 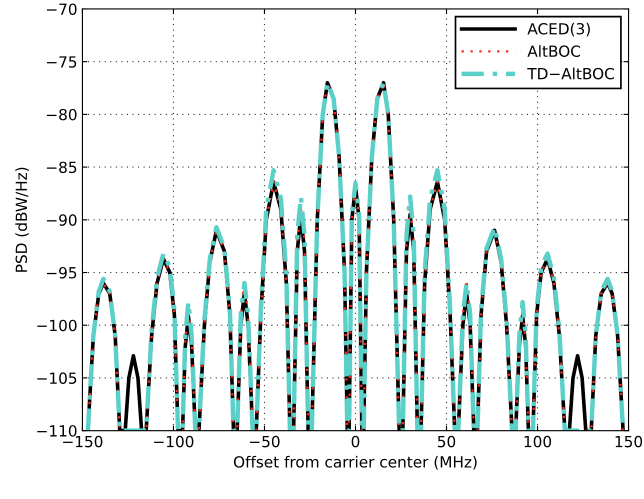 What do you see at coordinates (558, 29) in the screenshot?
I see `legend-label: ACED(3)` at bounding box center [558, 29].